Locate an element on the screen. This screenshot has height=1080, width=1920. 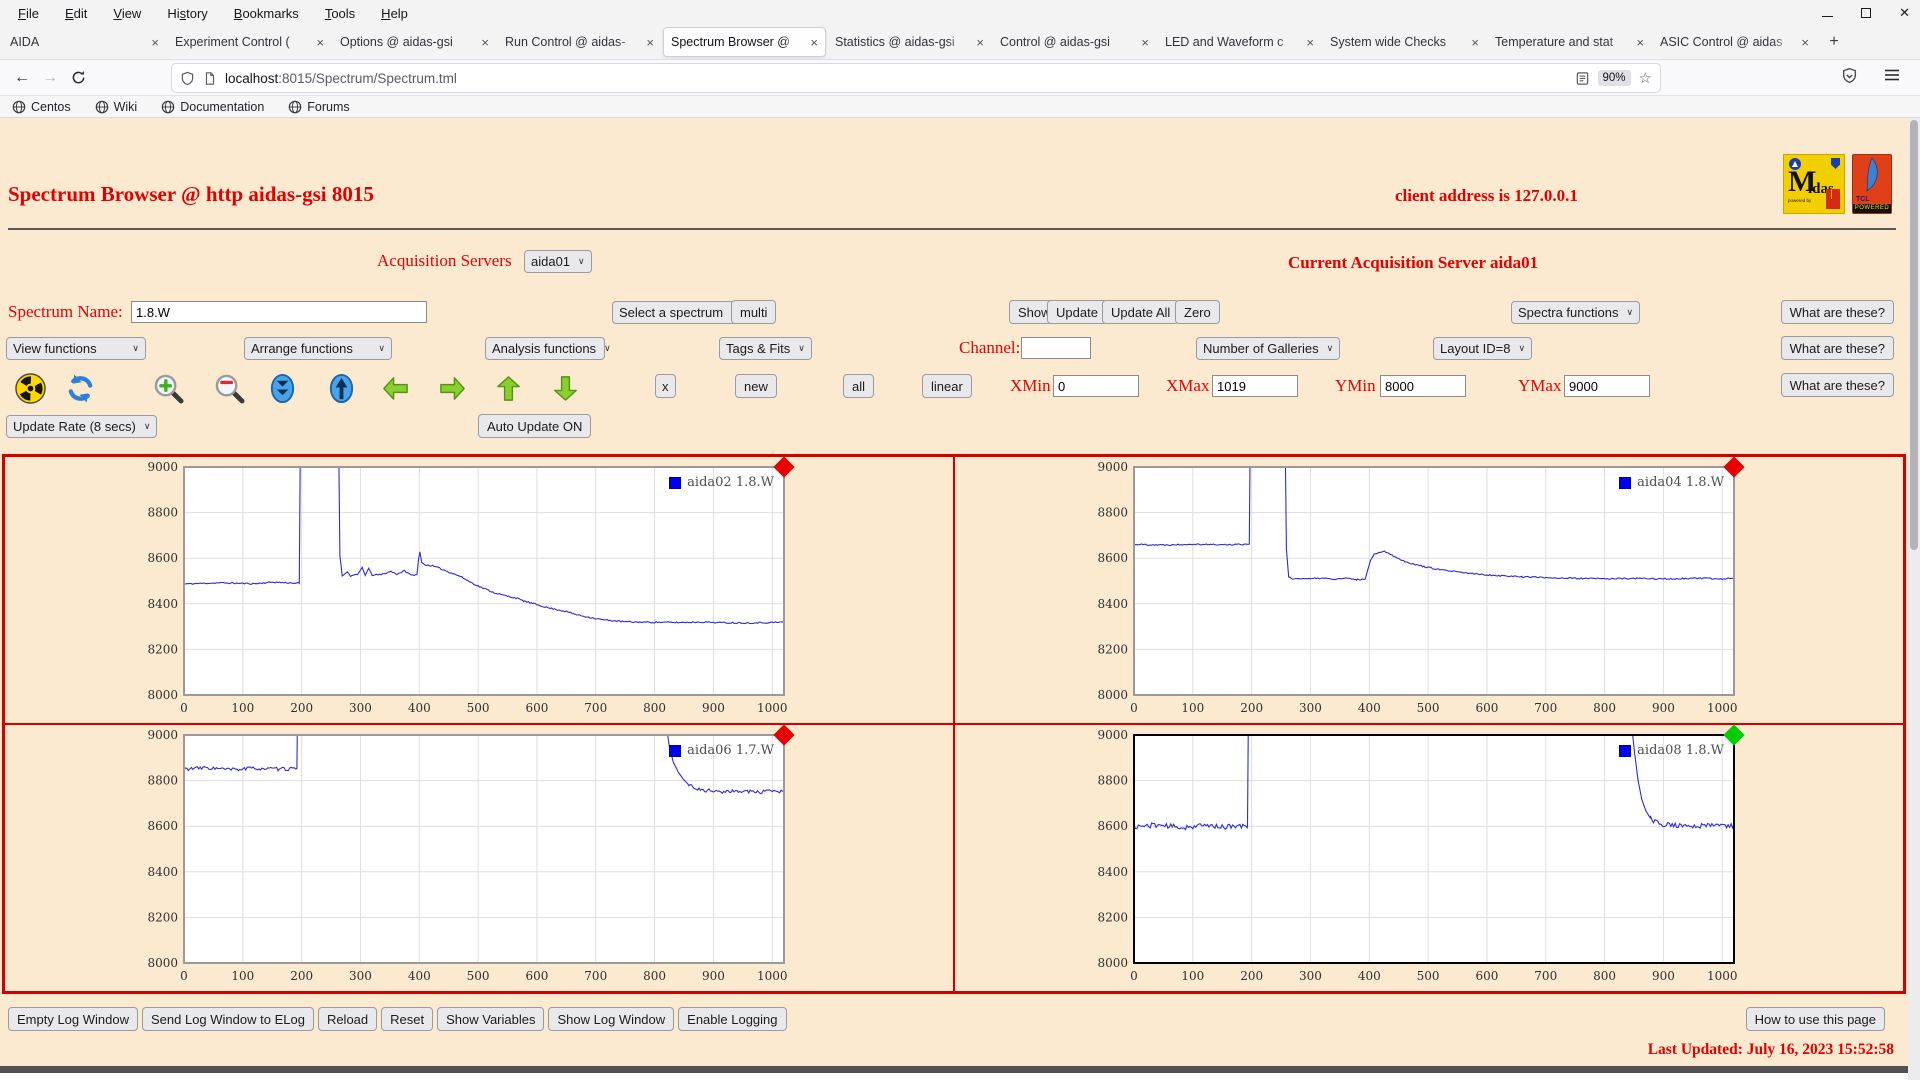
new-button: new is located at coordinates (756, 386).